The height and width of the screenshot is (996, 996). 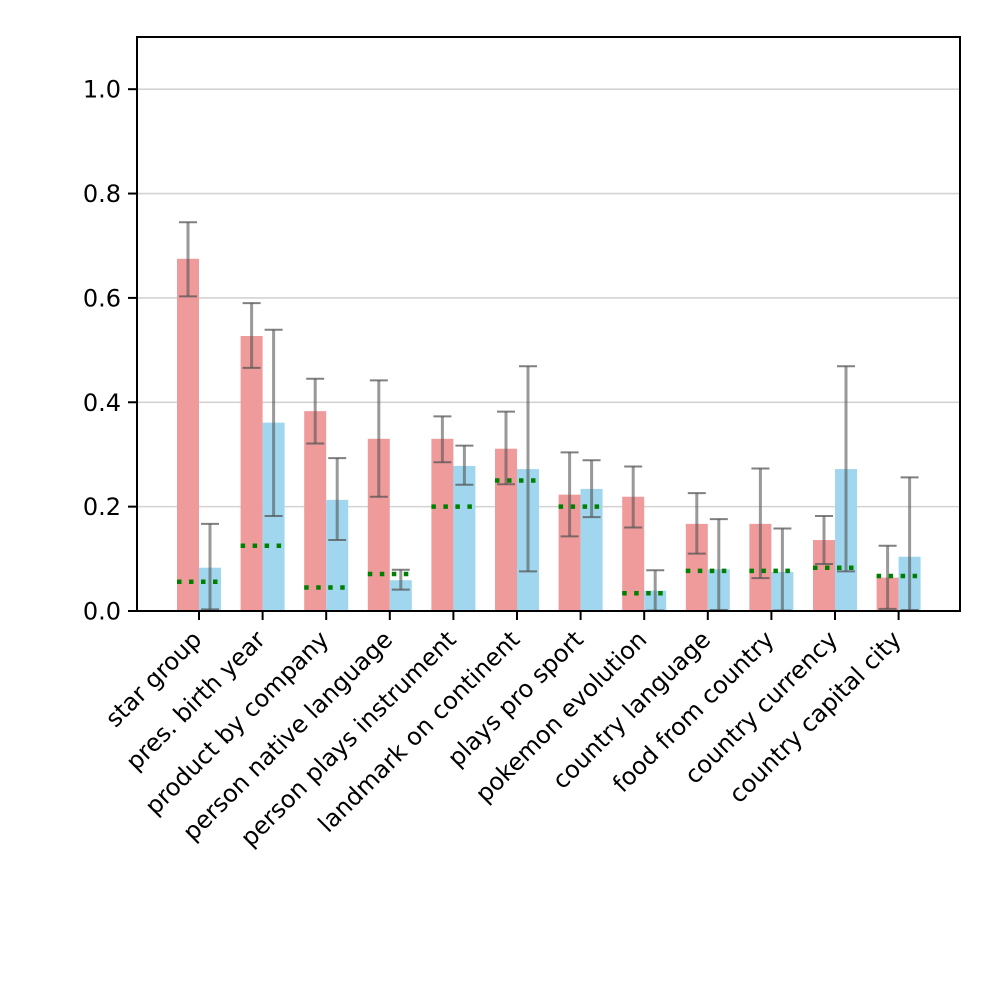 What do you see at coordinates (102, 194) in the screenshot?
I see `y-tick-label: 0.8` at bounding box center [102, 194].